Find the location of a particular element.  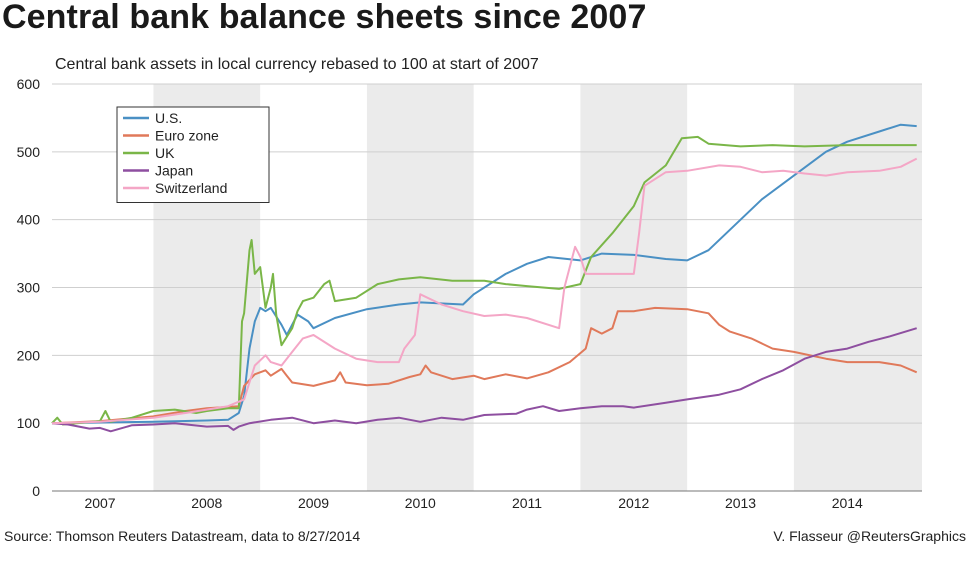

x-tick-label-2012: 2012 is located at coordinates (633, 503).